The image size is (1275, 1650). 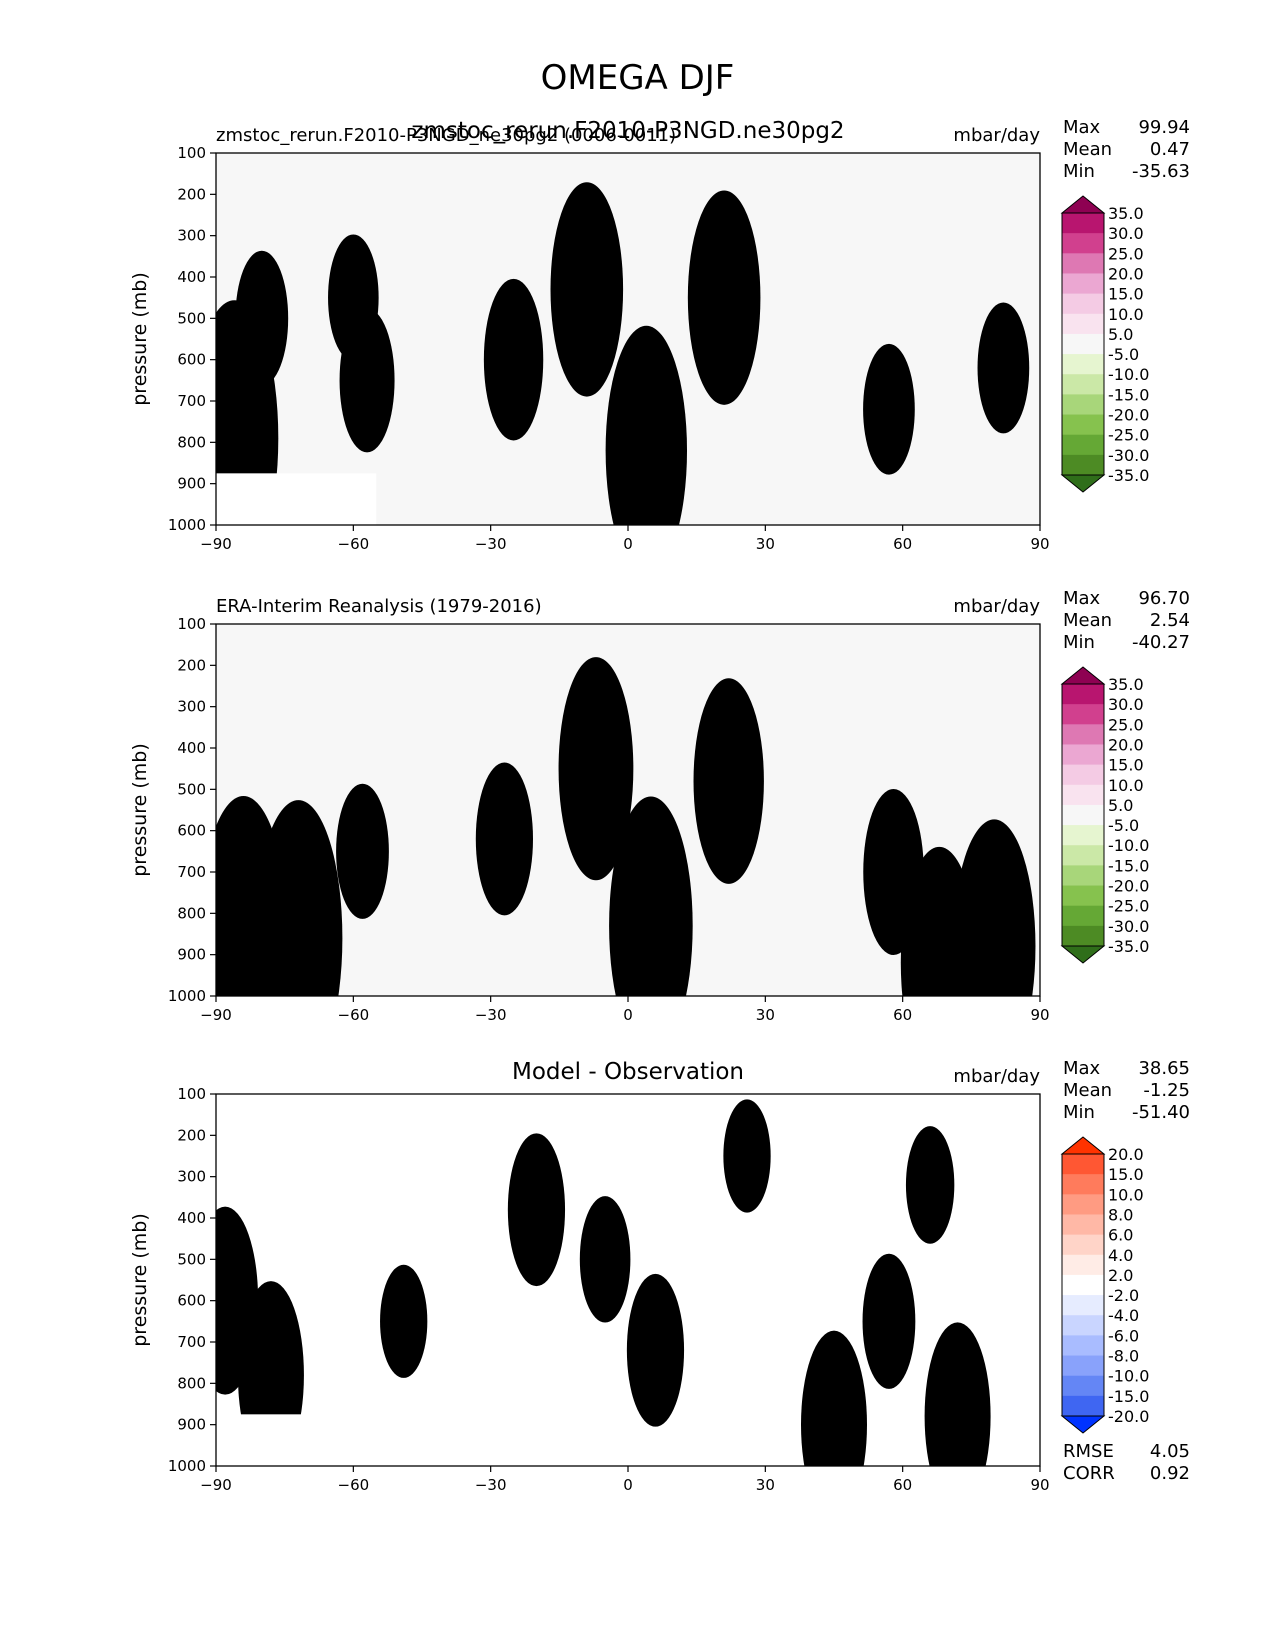 What do you see at coordinates (1161, 171) in the screenshot?
I see `stat-value: -35.63` at bounding box center [1161, 171].